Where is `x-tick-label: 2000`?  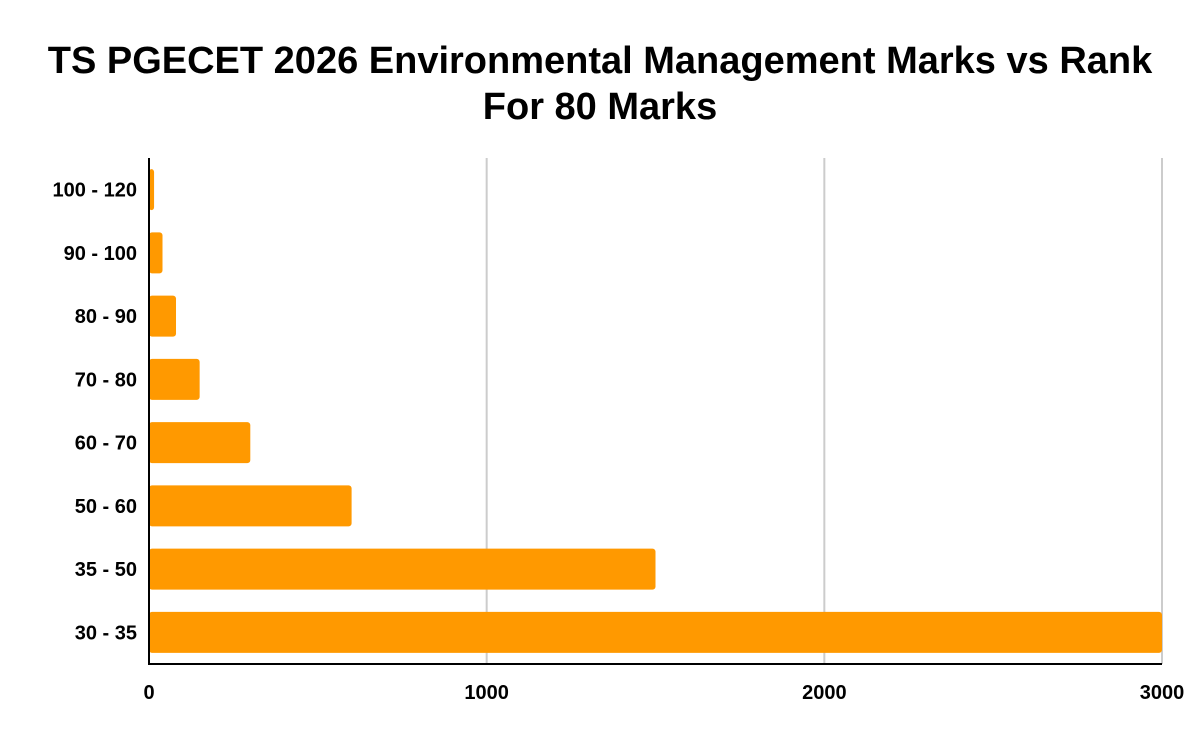 x-tick-label: 2000 is located at coordinates (824, 693).